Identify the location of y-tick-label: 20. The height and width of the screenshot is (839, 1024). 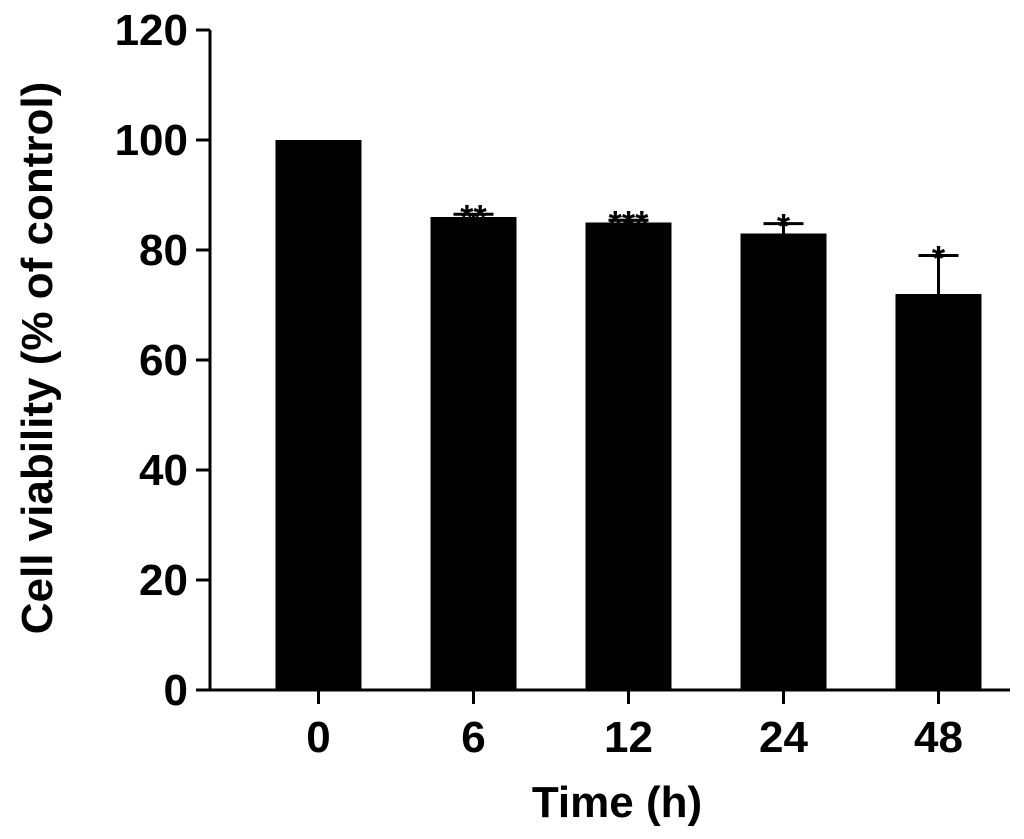
(163, 580).